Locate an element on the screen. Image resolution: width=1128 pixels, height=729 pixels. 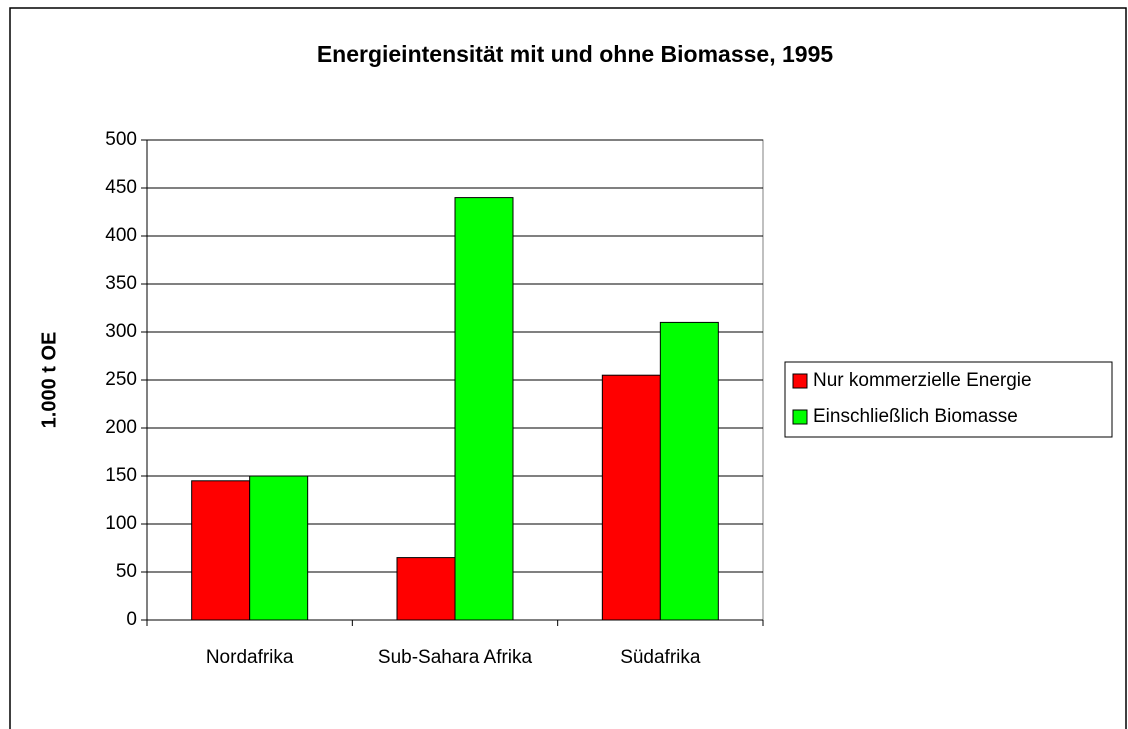
y-tick-label: 450 is located at coordinates (121, 187).